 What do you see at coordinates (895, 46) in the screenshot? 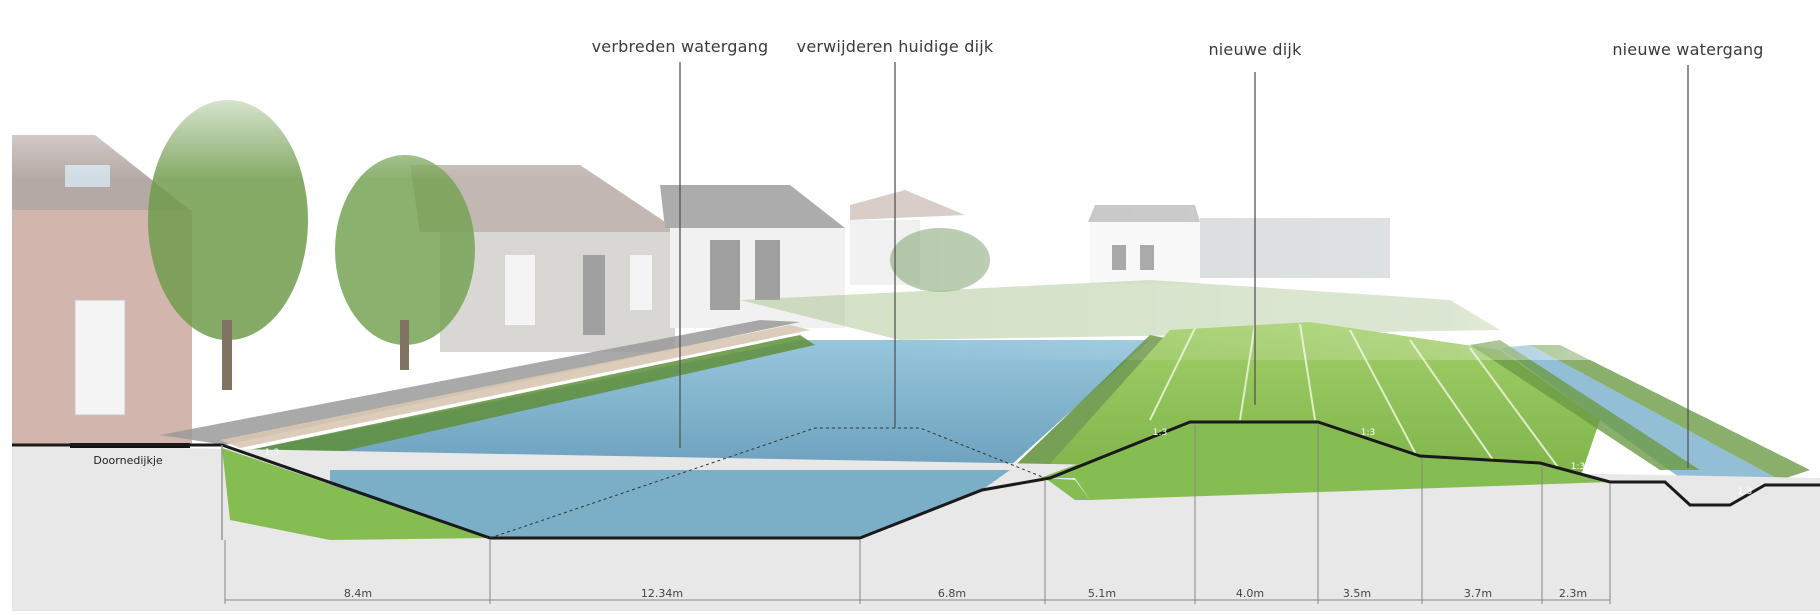
I see `label-verwijderen-huidige-dijk: verwijderen huidige dijk` at bounding box center [895, 46].